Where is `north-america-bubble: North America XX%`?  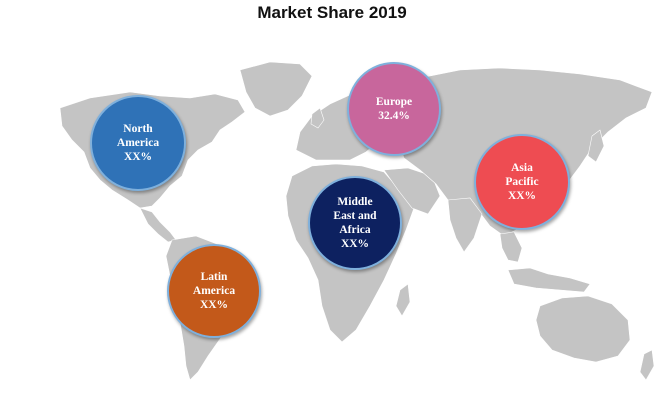
north-america-bubble: North America XX% is located at coordinates (138, 143).